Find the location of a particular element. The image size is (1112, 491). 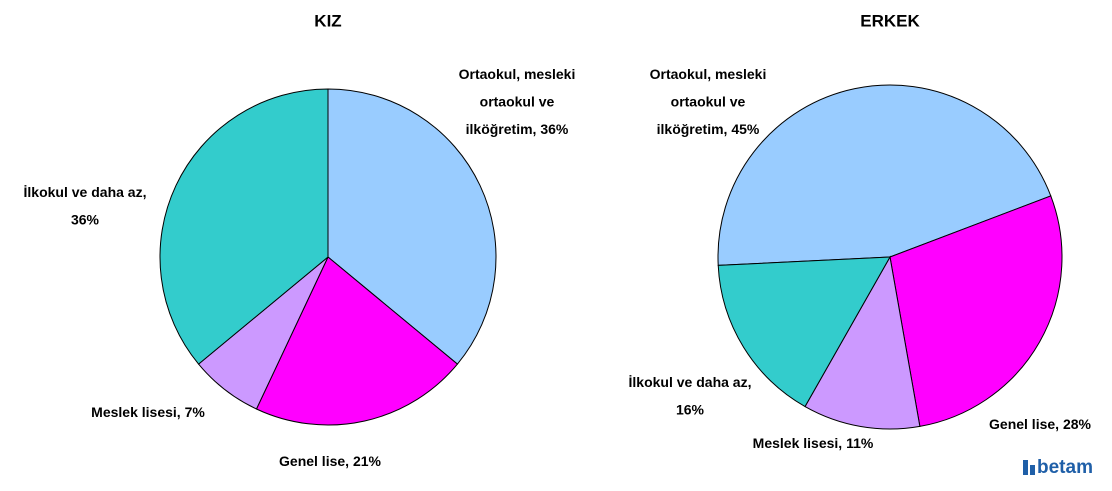

slice-label-line: Meslek lisesi, 11% is located at coordinates (813, 443).